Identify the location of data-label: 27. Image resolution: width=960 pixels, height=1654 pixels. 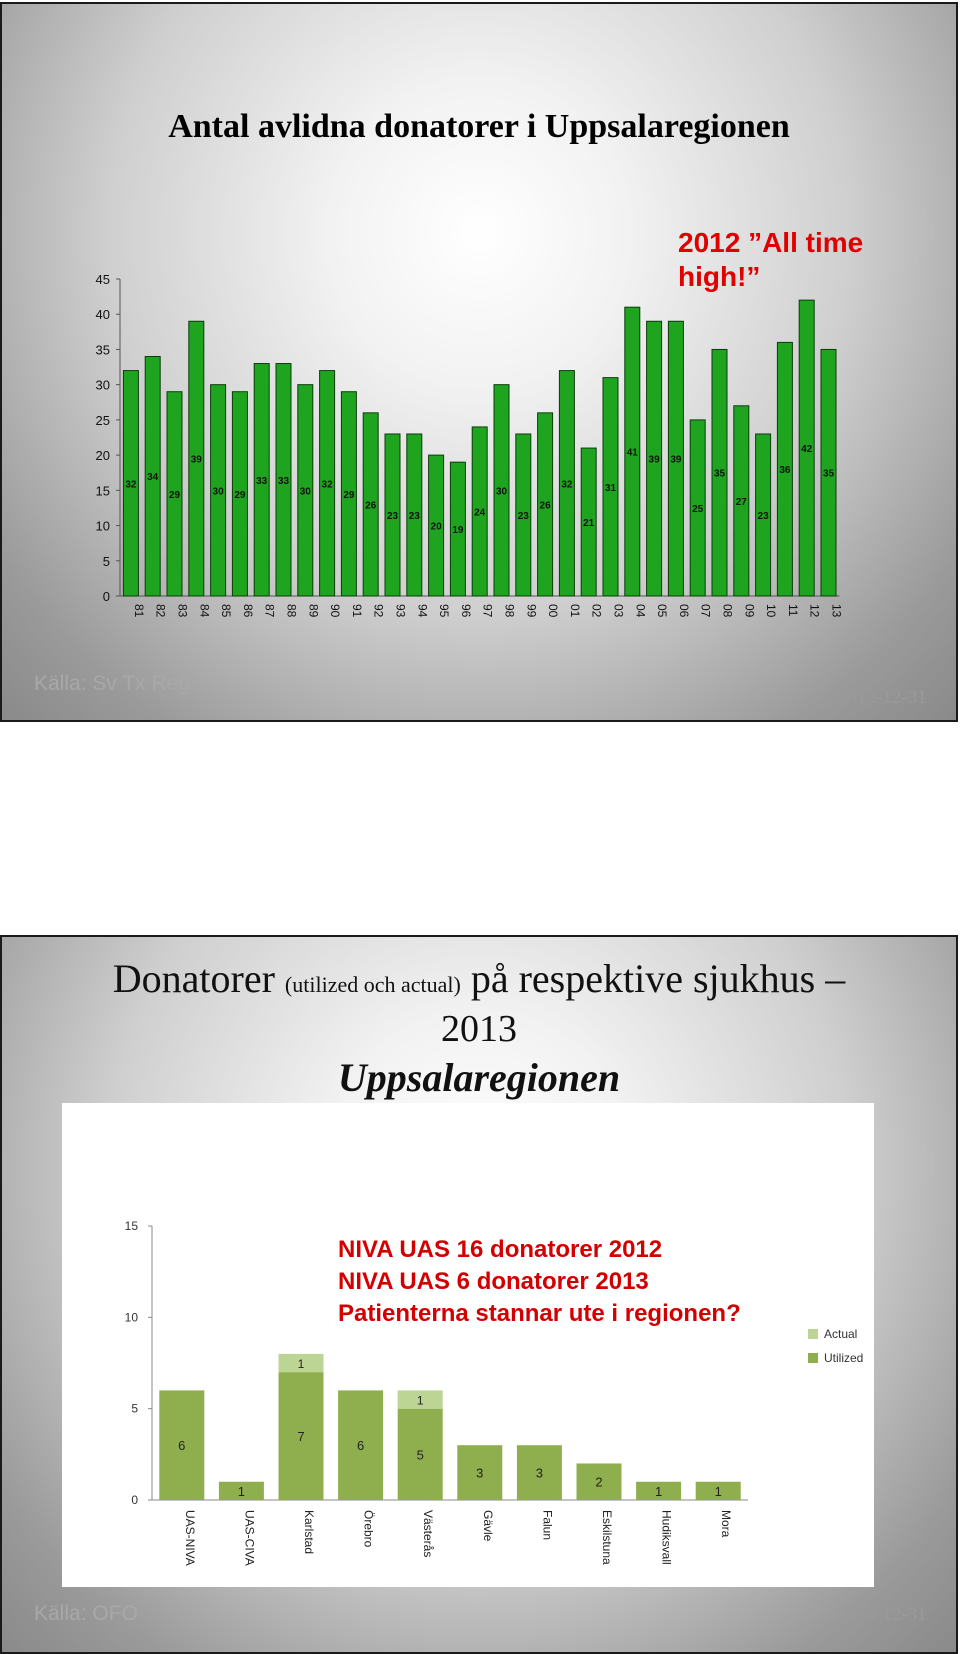
(742, 502).